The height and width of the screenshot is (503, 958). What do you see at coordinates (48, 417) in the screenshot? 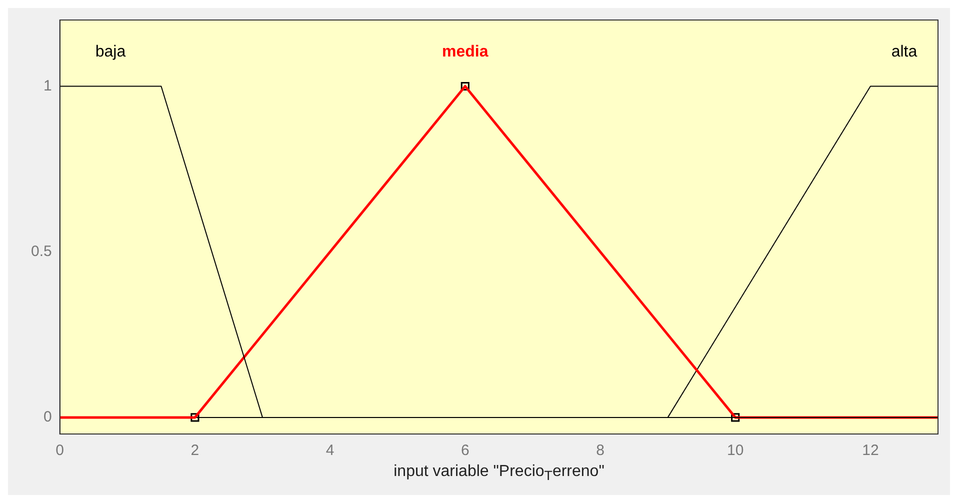
I see `y-tick-label: 0` at bounding box center [48, 417].